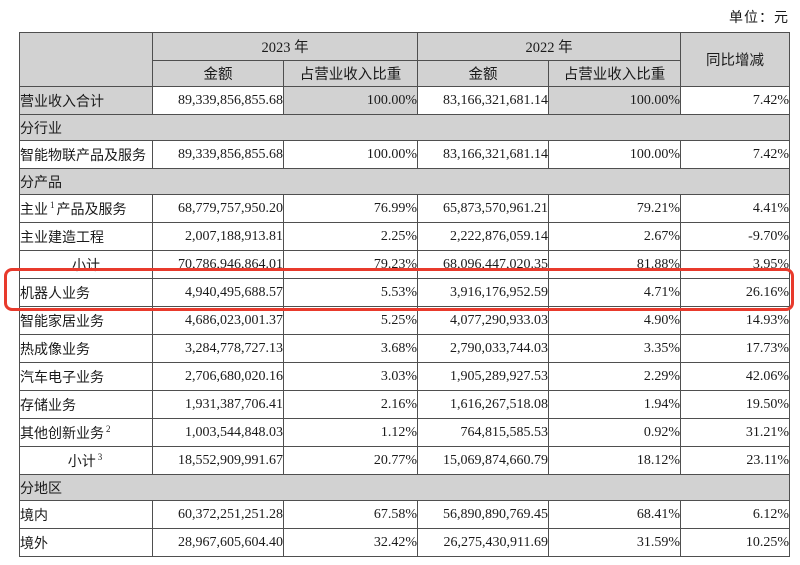 Image resolution: width=800 pixels, height=565 pixels. Describe the element at coordinates (86, 154) in the screenshot. I see `row-label: 智能物联产品及服务` at that location.